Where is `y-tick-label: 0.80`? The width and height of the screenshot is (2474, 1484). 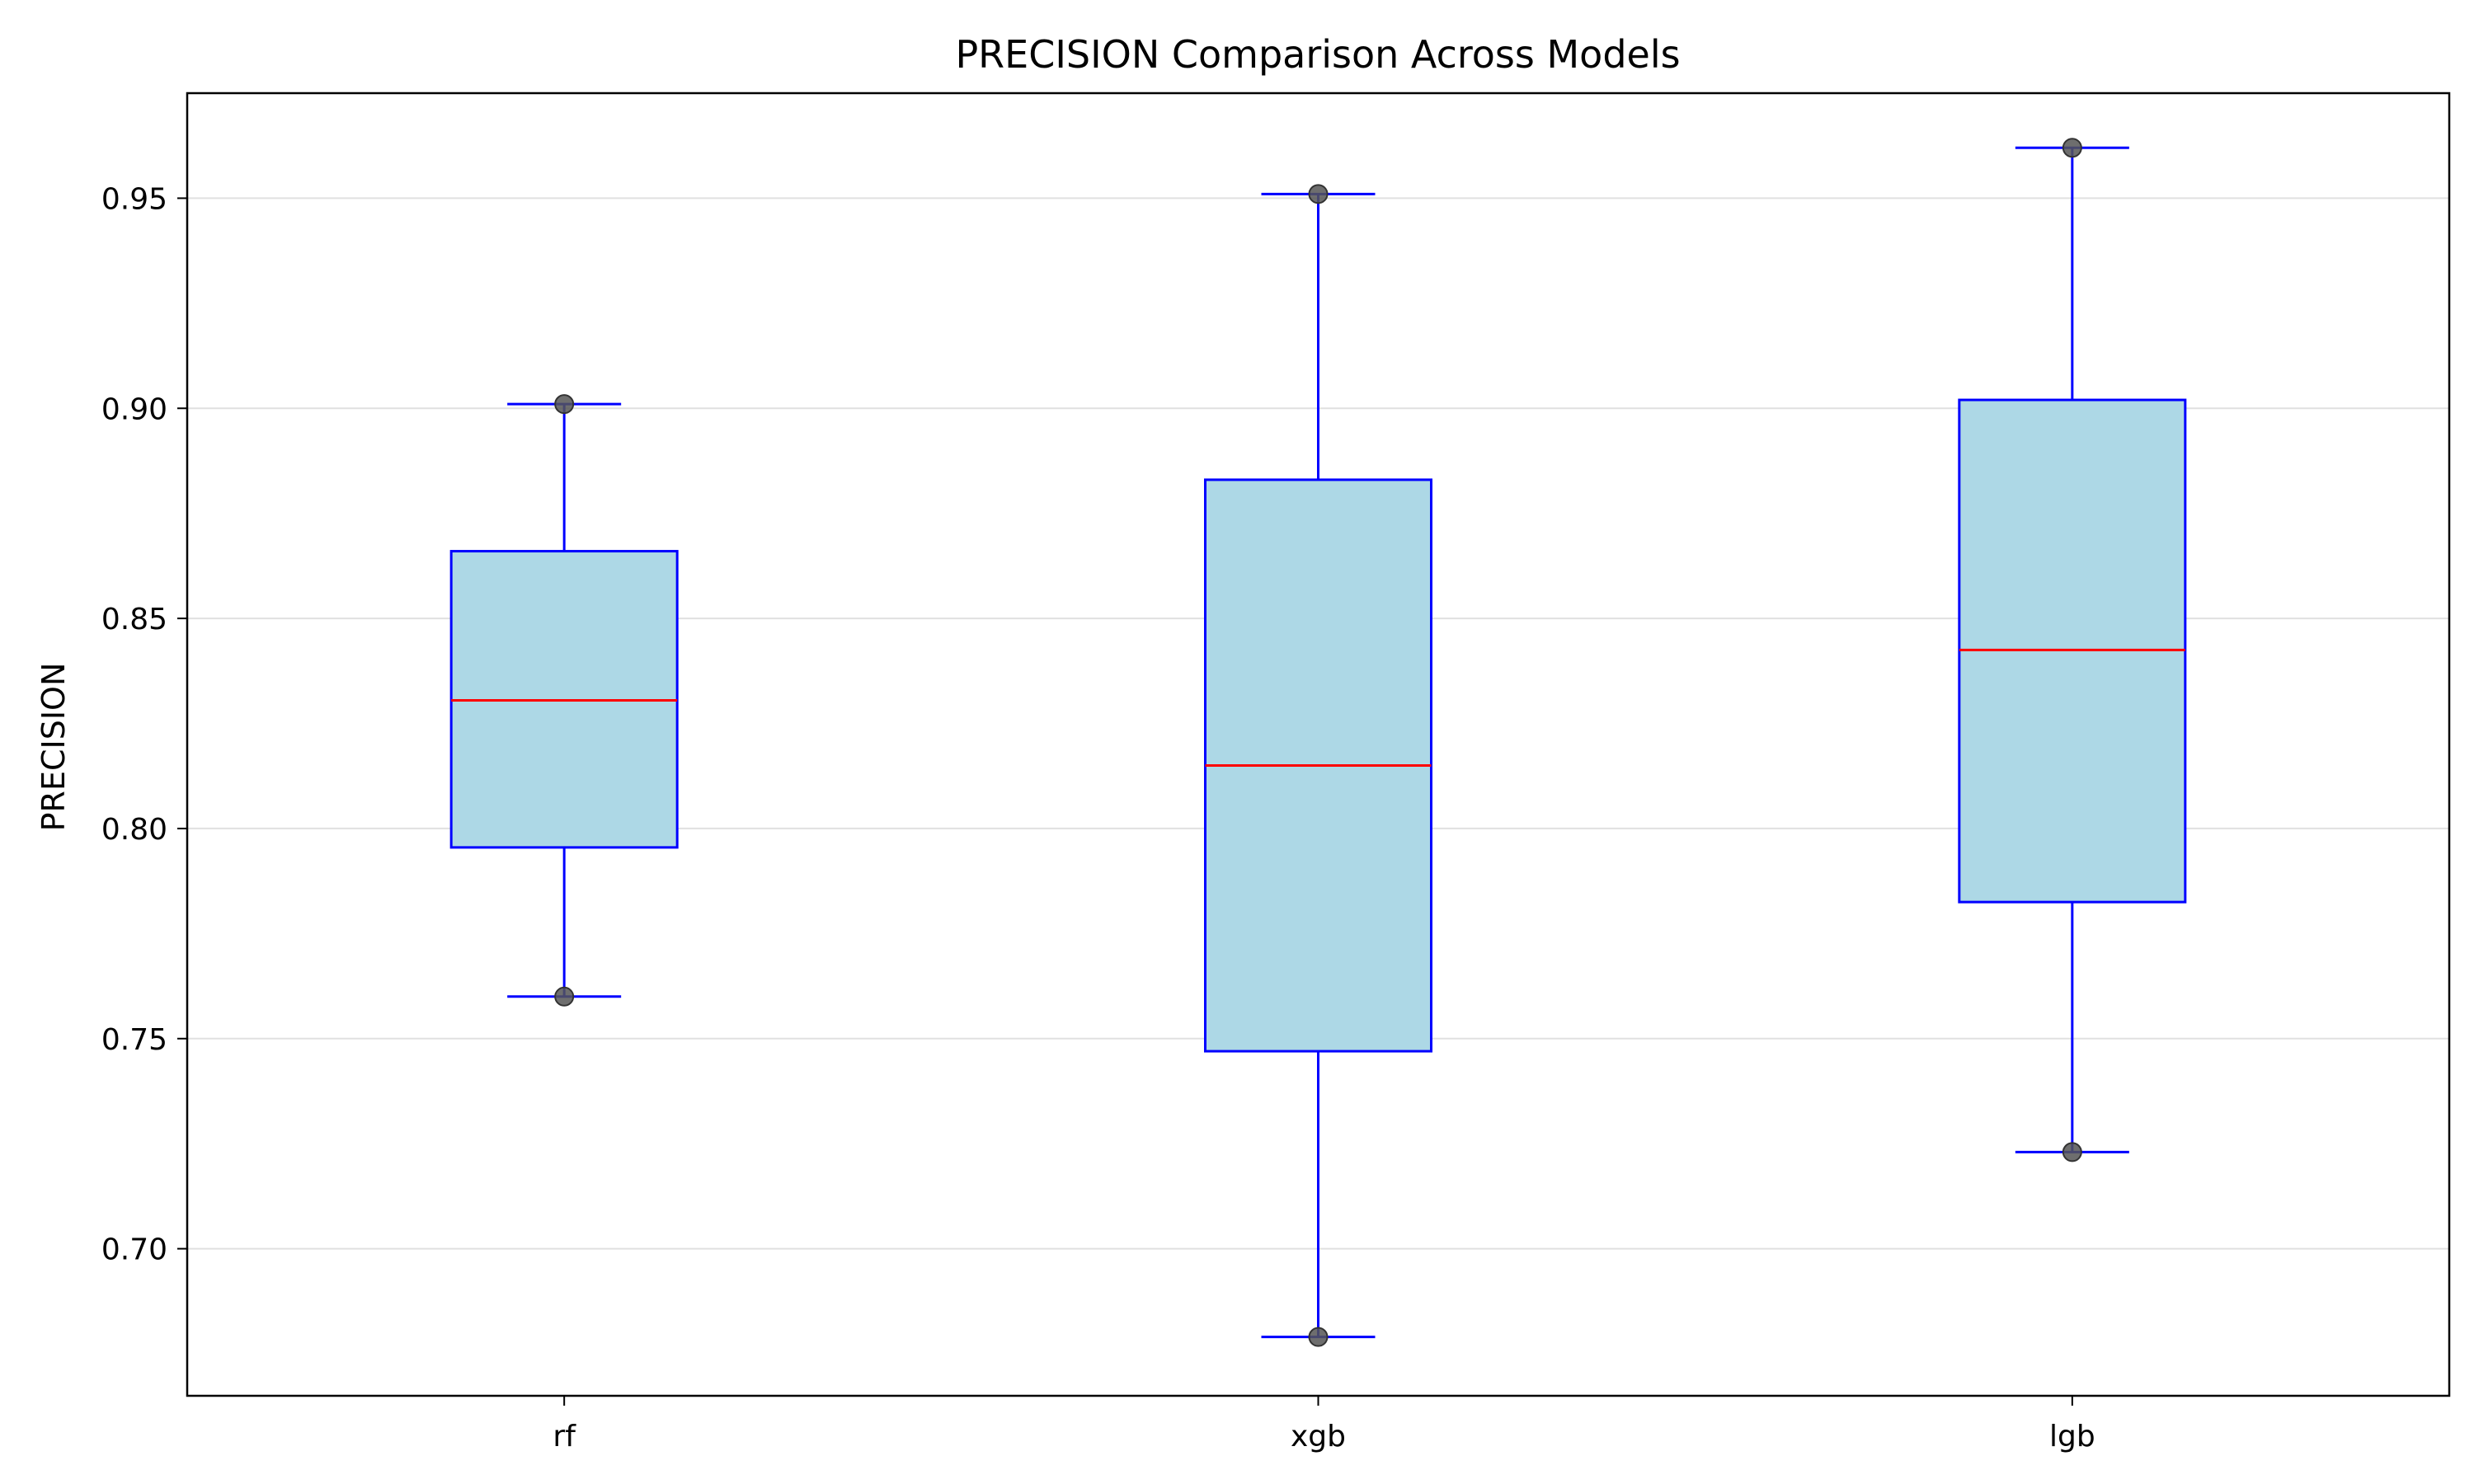
y-tick-label: 0.80 is located at coordinates (134, 830).